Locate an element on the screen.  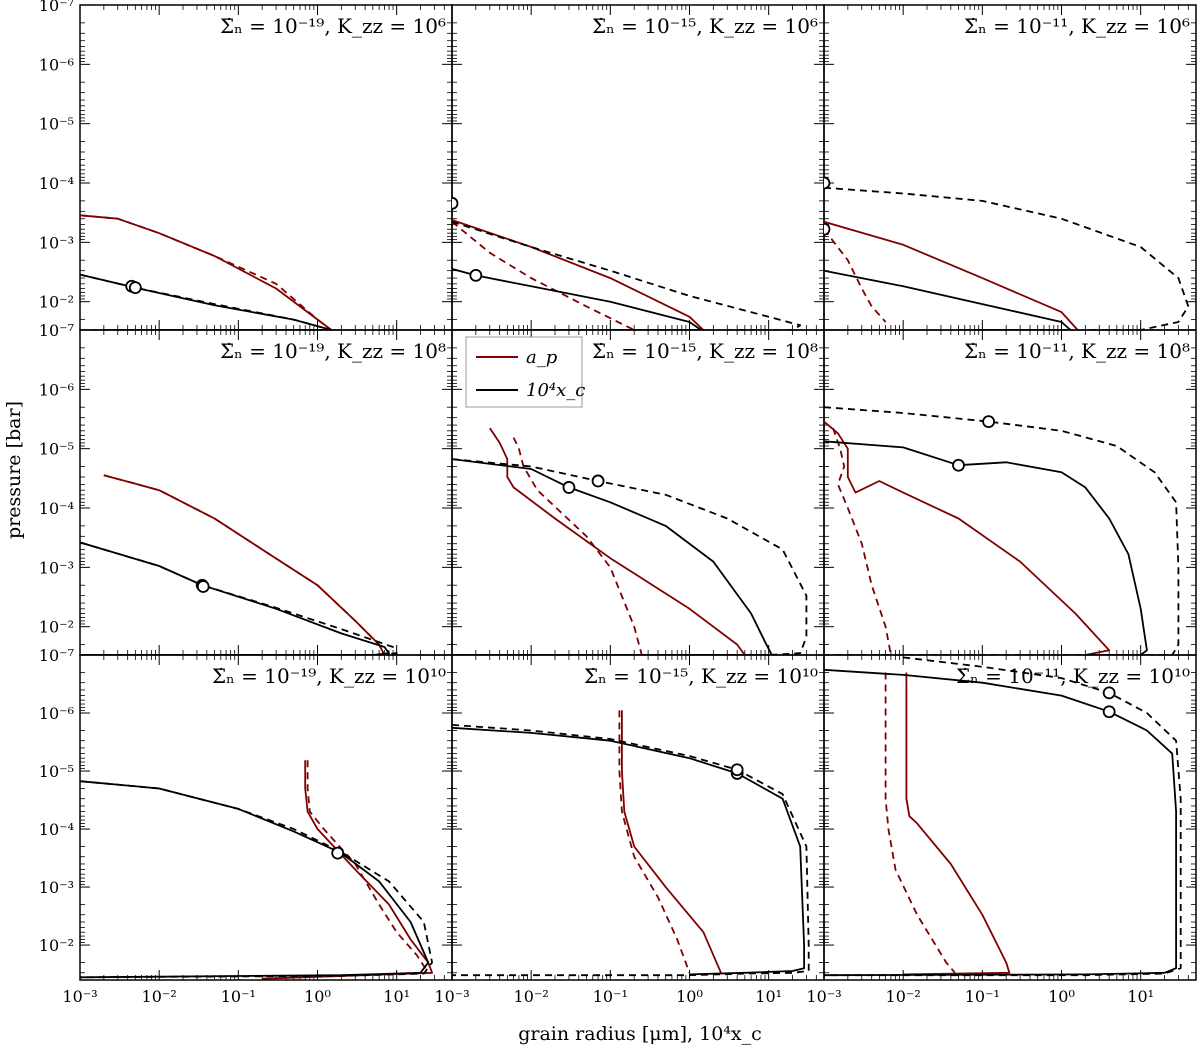
panel-title: Σ̇ₙ = 10⁻¹⁹, K_zz = 10⁸ is located at coordinates (333, 351).